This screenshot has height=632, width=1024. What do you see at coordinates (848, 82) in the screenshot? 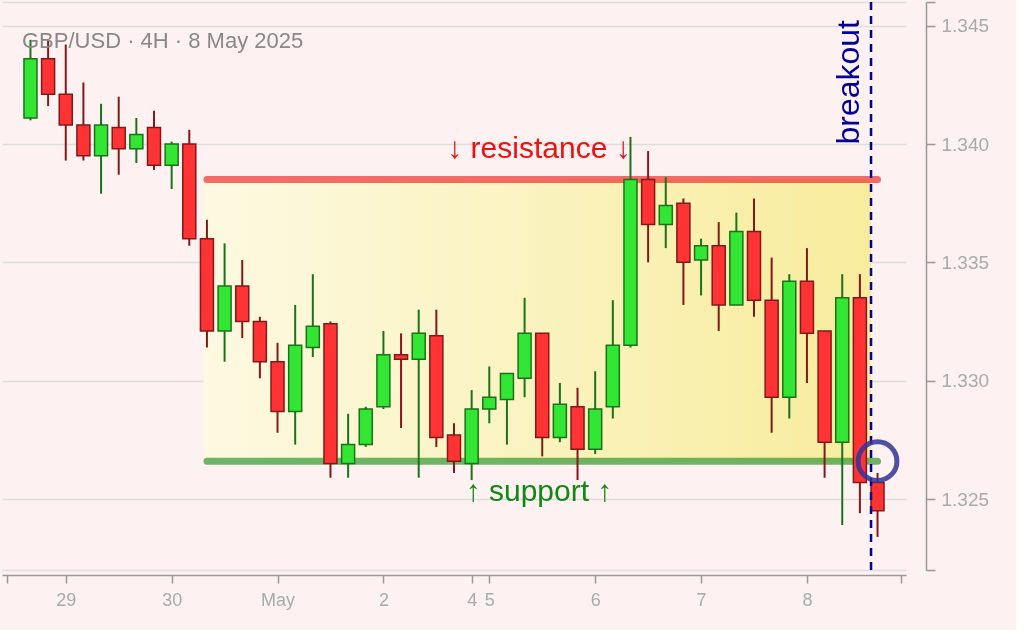
I see `annotation: breakout` at bounding box center [848, 82].